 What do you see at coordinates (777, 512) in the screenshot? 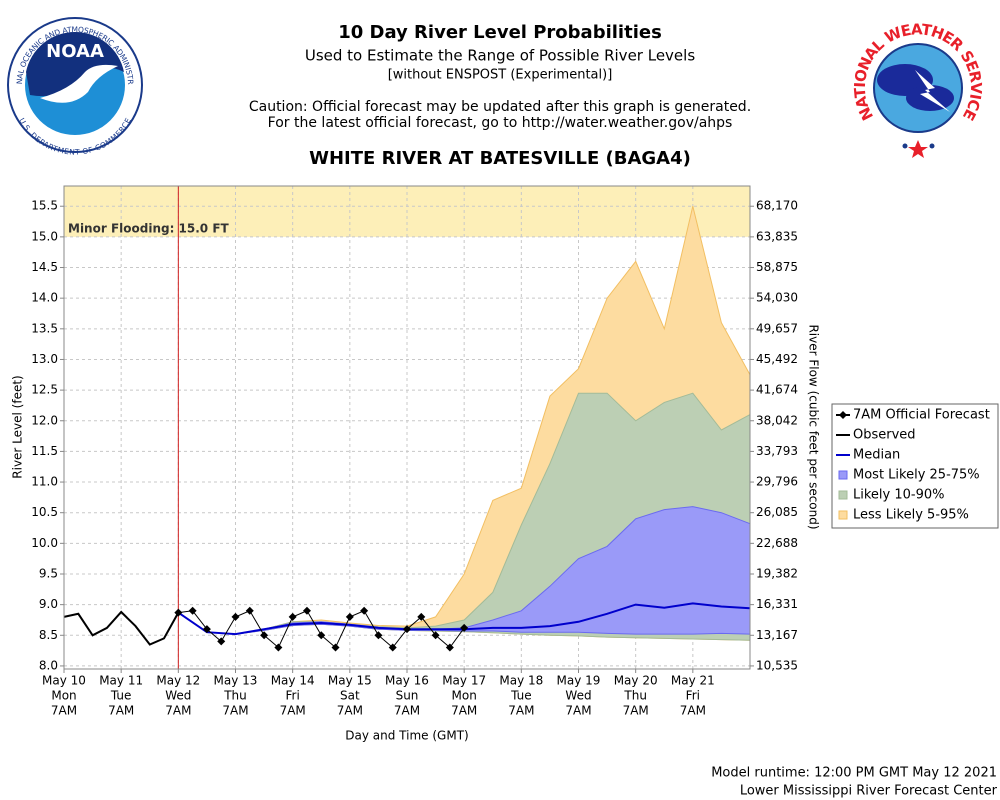
I see `y2-tick-label: 26,085` at bounding box center [777, 512].